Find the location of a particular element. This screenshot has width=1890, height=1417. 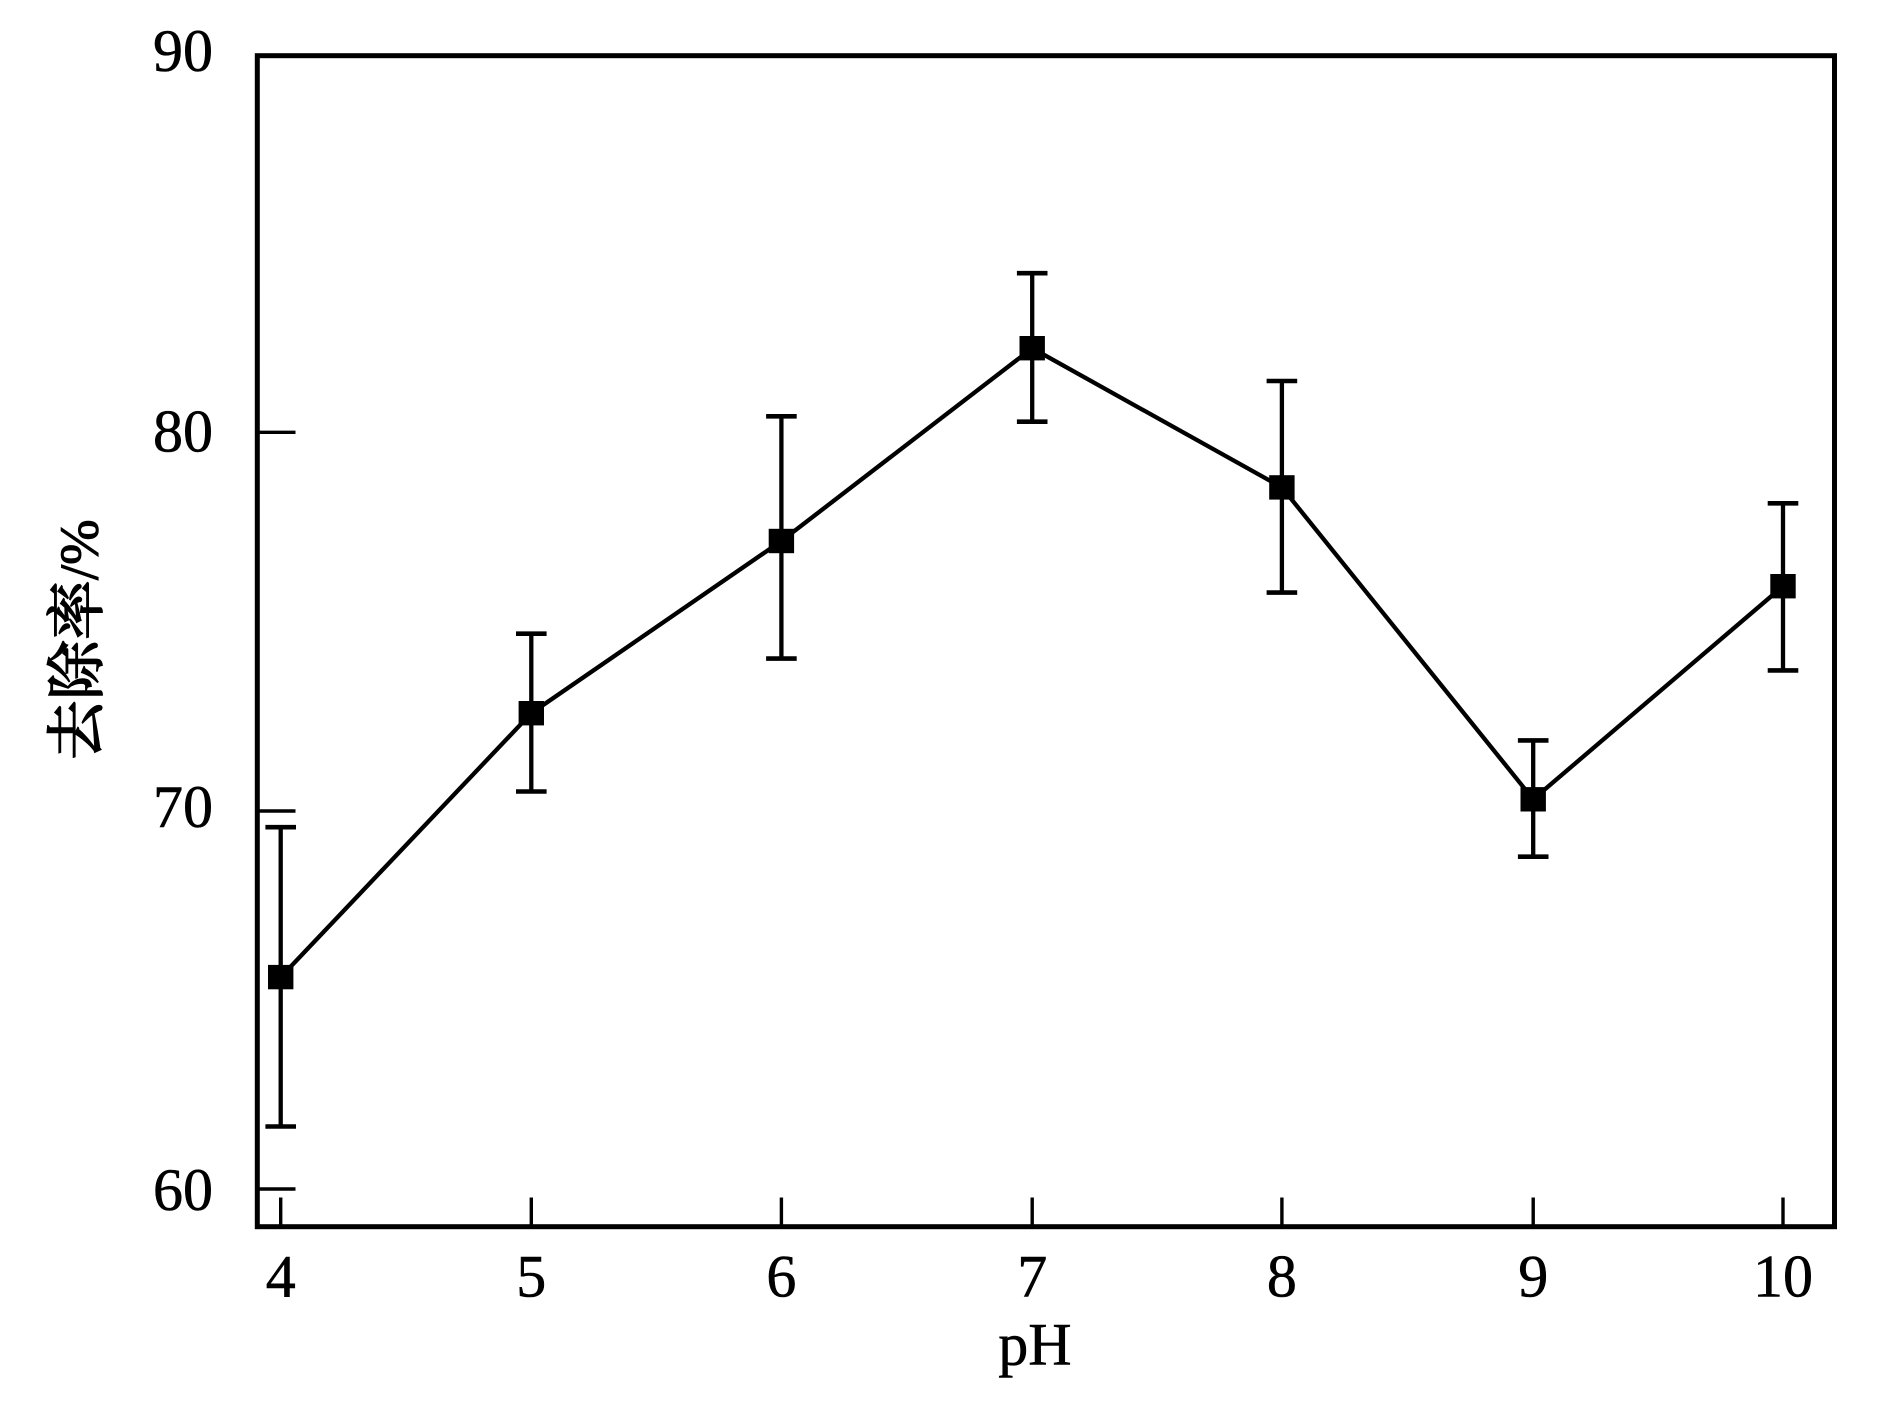

svg-text: 4 is located at coordinates (281, 1276).